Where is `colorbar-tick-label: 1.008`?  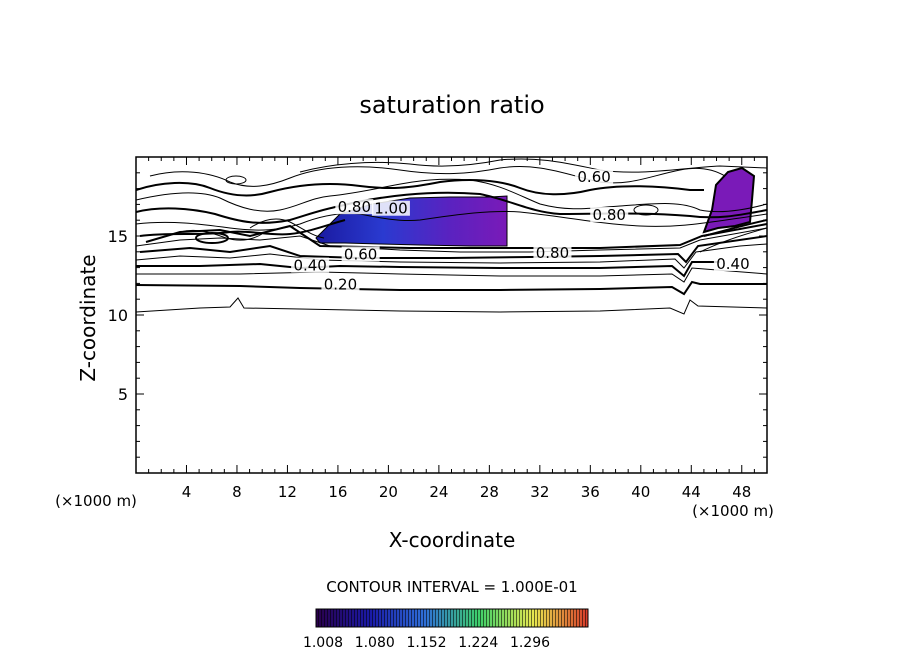 colorbar-tick-label: 1.008 is located at coordinates (323, 643).